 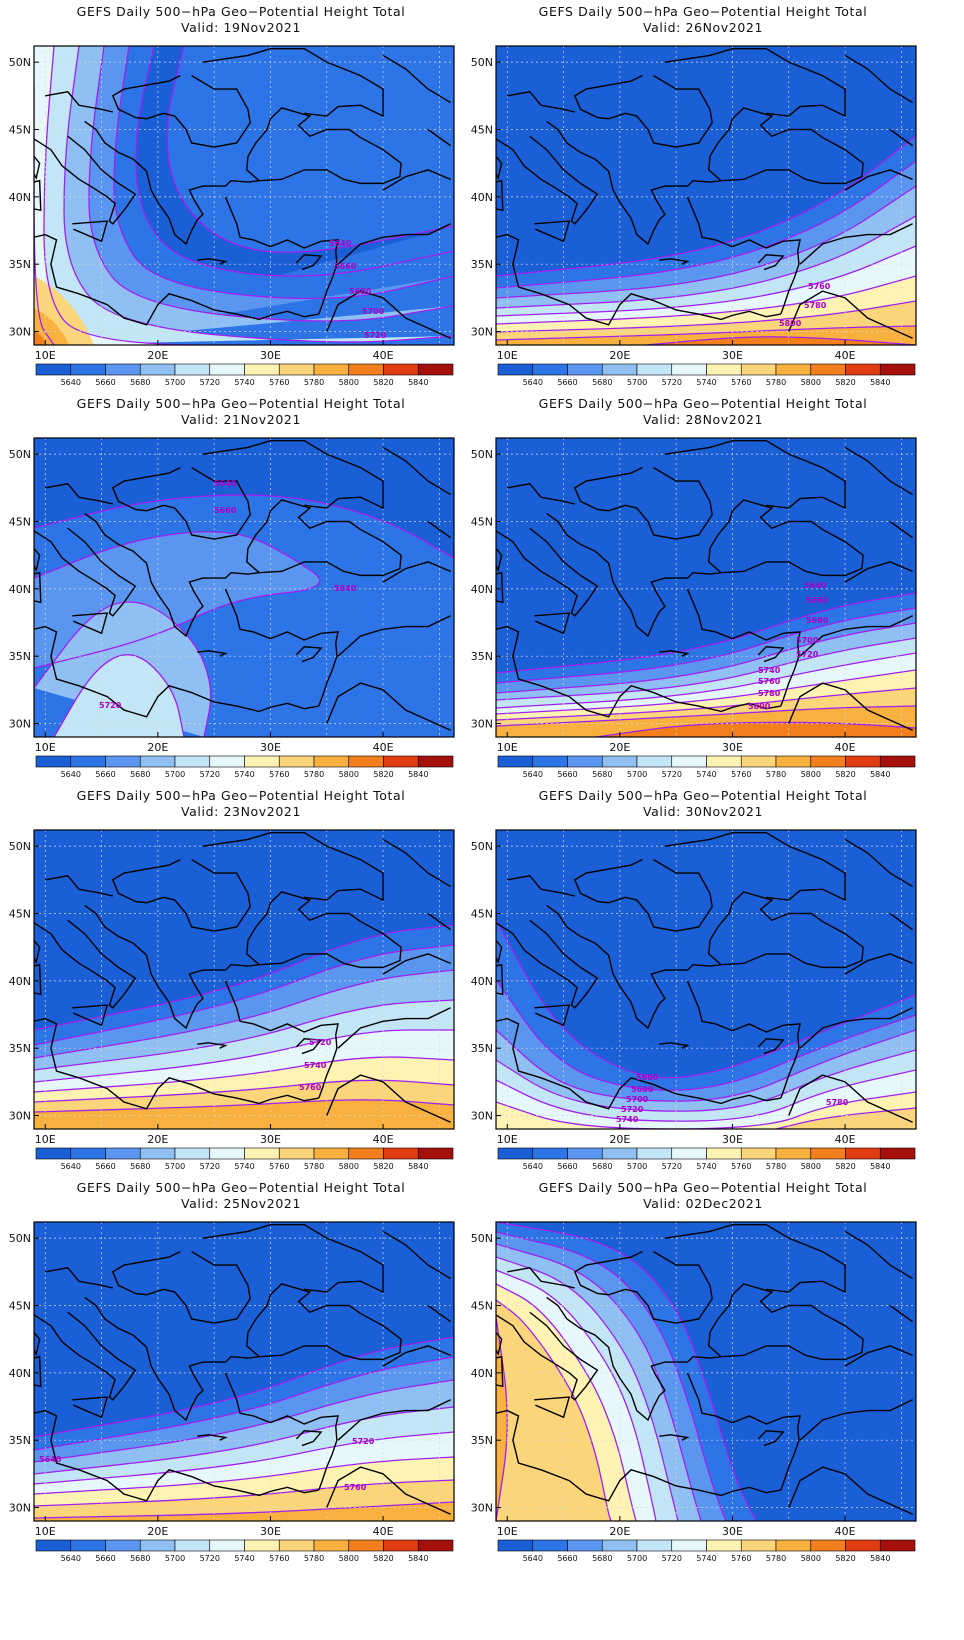 What do you see at coordinates (845, 382) in the screenshot?
I see `colorbar-label: 5820` at bounding box center [845, 382].